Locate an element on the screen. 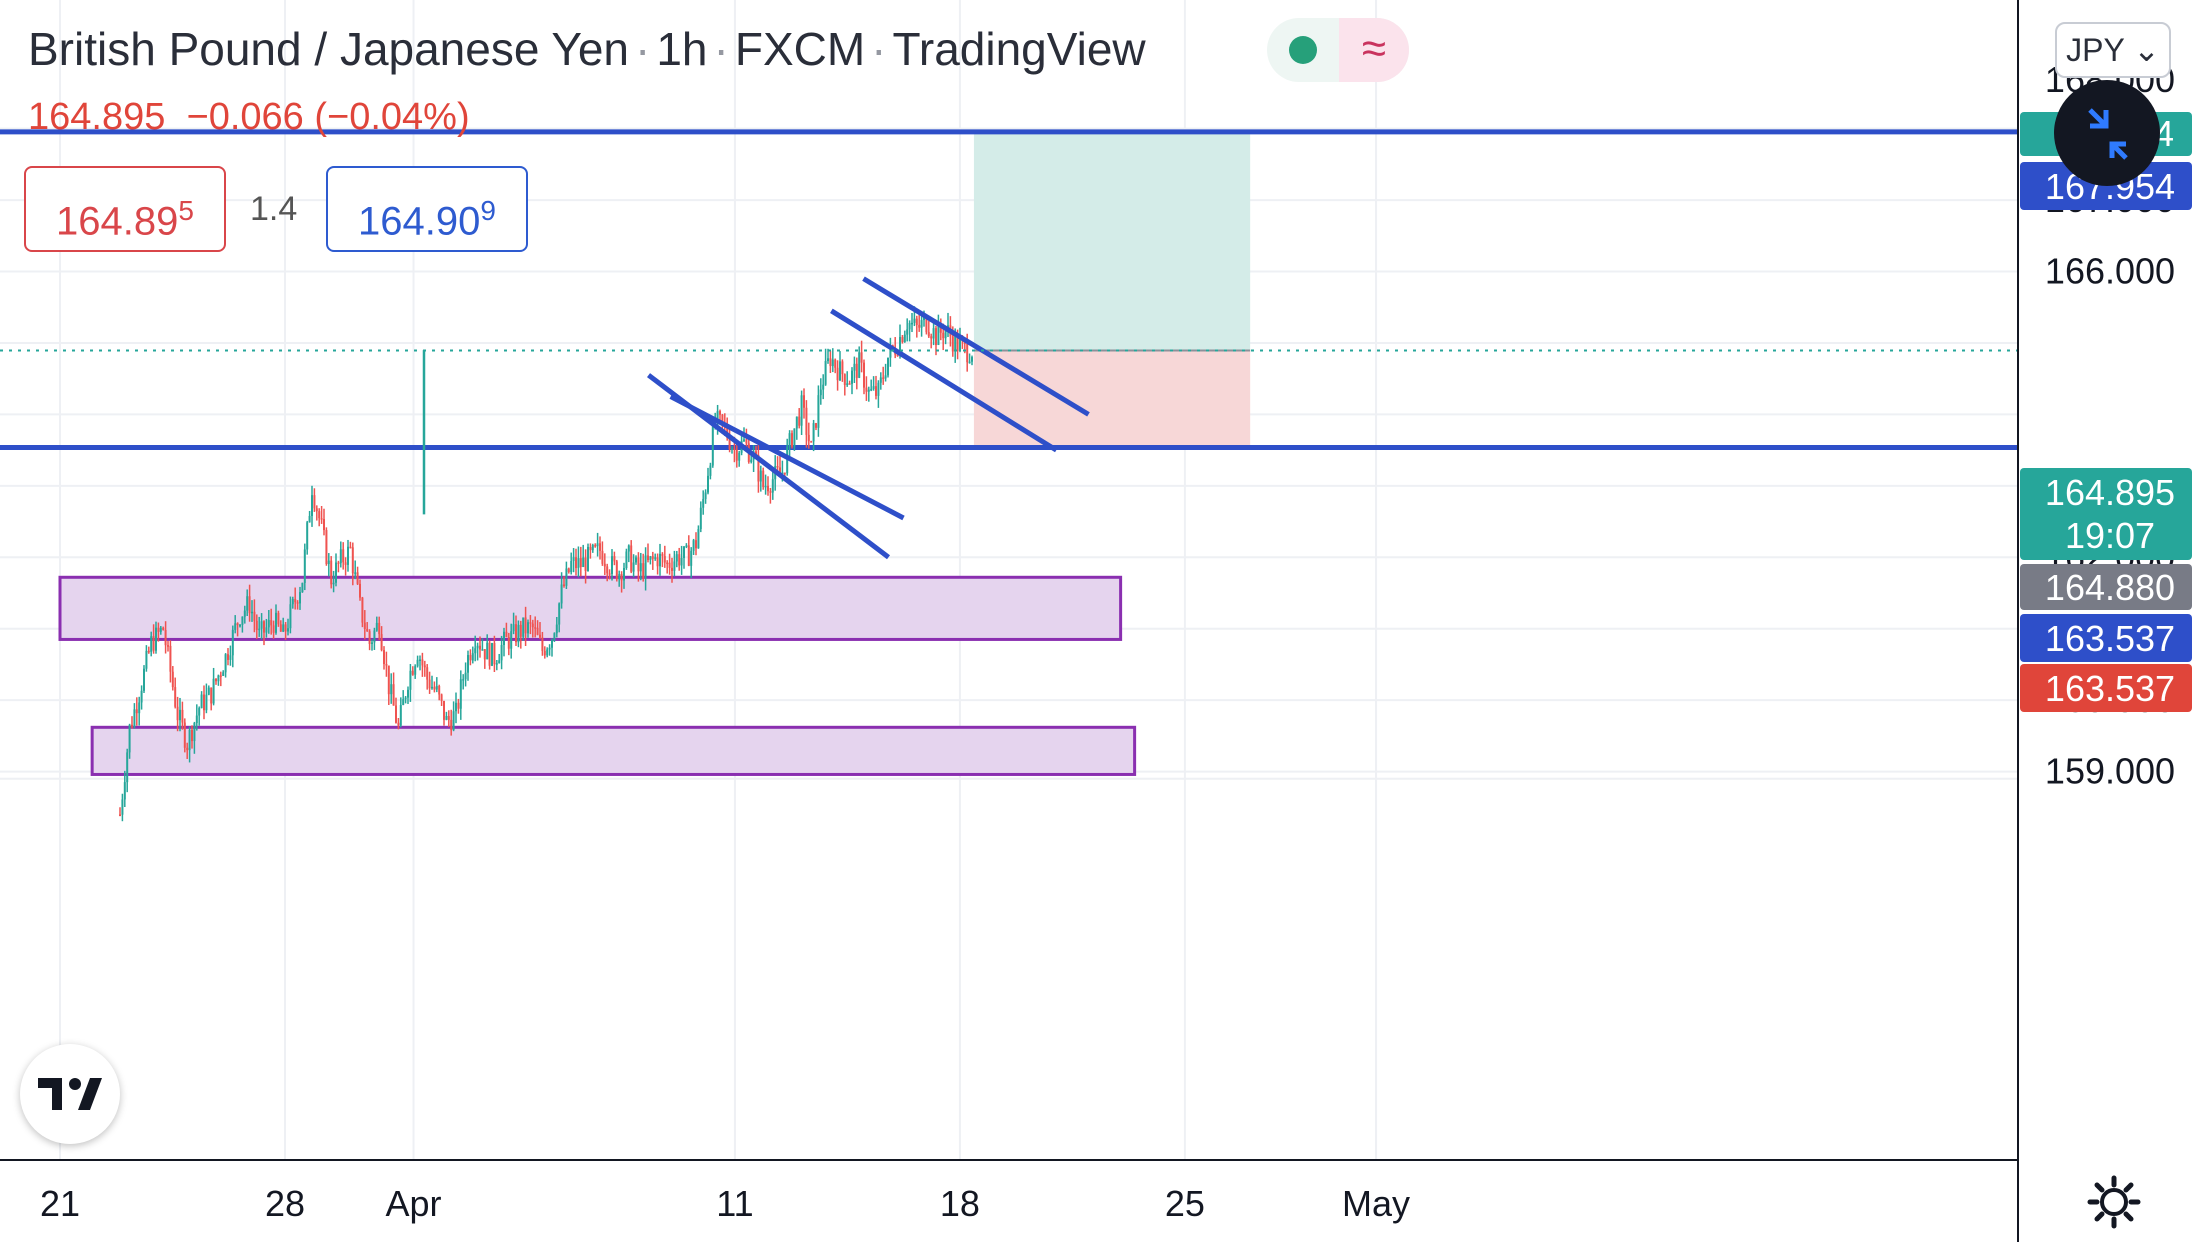 Image resolution: width=2208 pixels, height=1242 pixels. symbol-name: British Pound / Japanese Yen is located at coordinates (329, 49).